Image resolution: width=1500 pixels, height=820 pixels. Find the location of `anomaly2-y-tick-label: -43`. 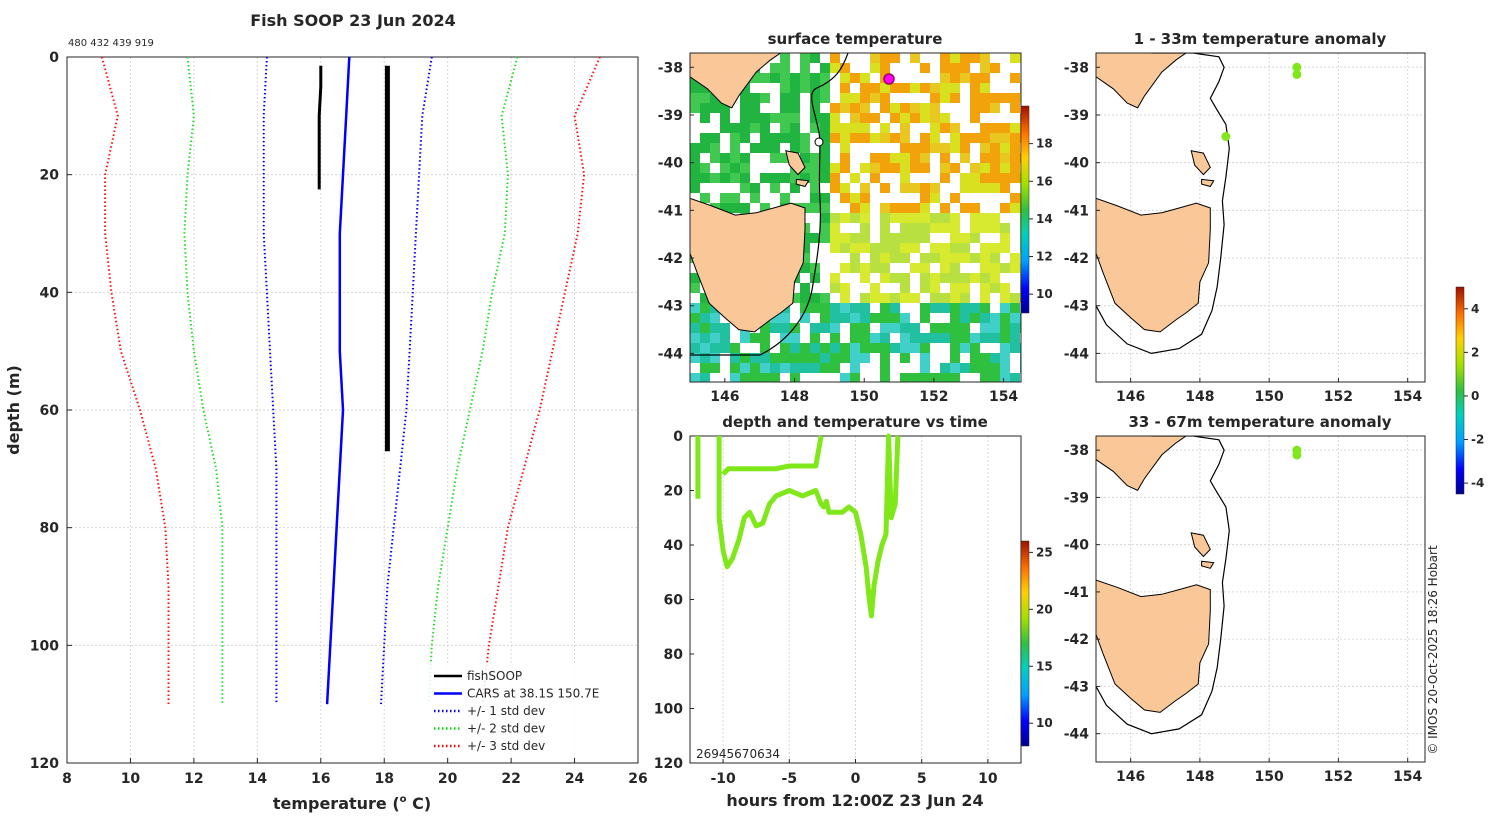

anomaly2-y-tick-label: -43 is located at coordinates (1076, 687).